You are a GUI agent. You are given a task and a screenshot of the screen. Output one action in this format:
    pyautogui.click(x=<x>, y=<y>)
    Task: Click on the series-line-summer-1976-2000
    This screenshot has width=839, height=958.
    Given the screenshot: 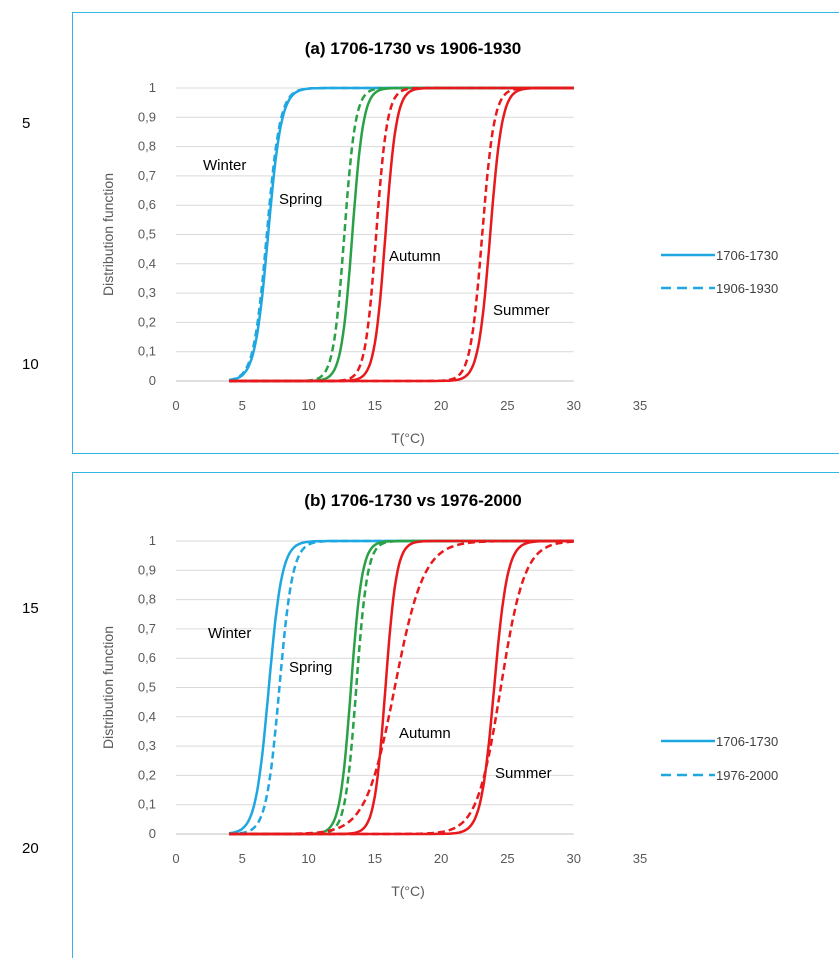 What is the action you would take?
    pyautogui.click(x=401, y=688)
    